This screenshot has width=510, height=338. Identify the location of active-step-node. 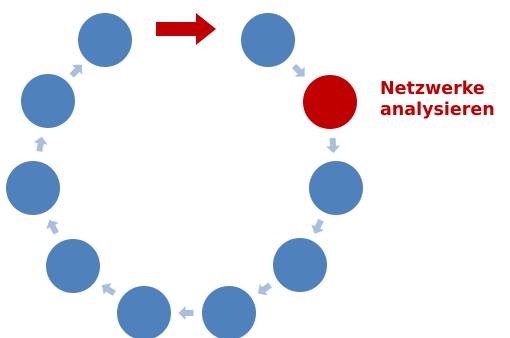
(330, 102).